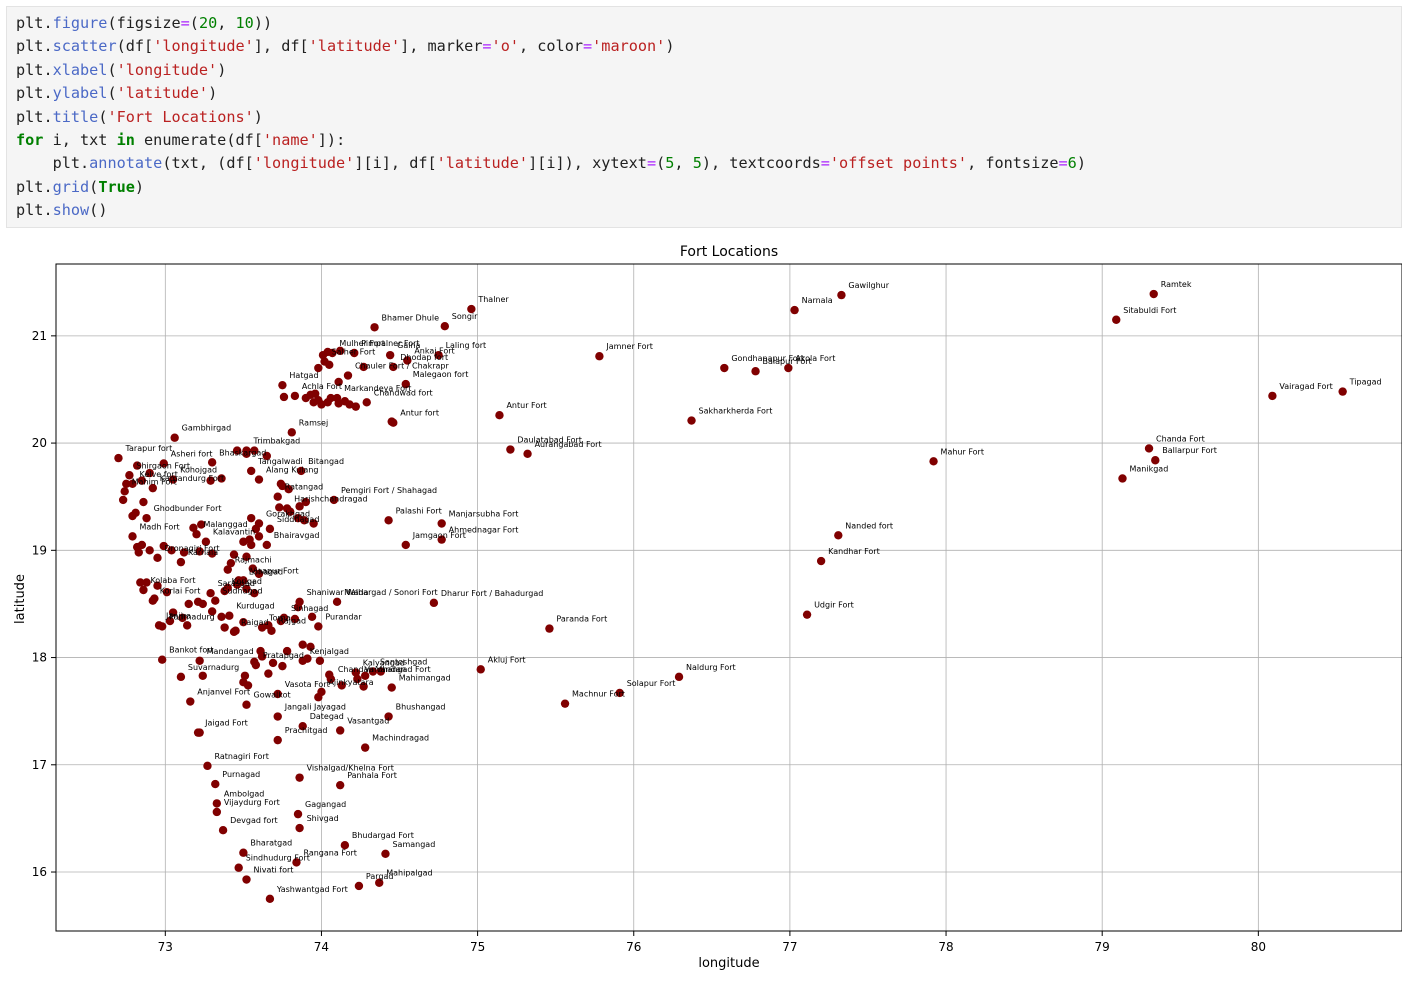  What do you see at coordinates (425, 678) in the screenshot?
I see `point-label: Mahimangad` at bounding box center [425, 678].